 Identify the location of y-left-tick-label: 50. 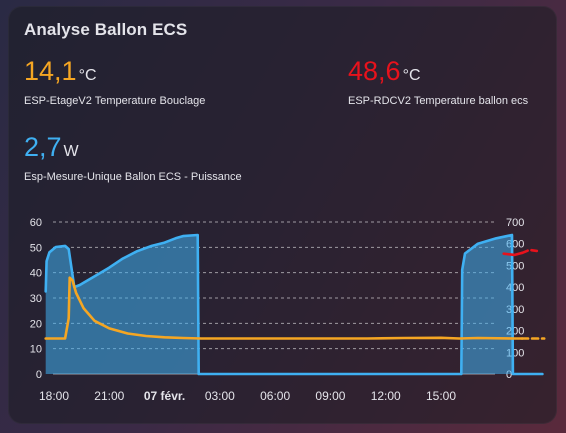
(36, 248).